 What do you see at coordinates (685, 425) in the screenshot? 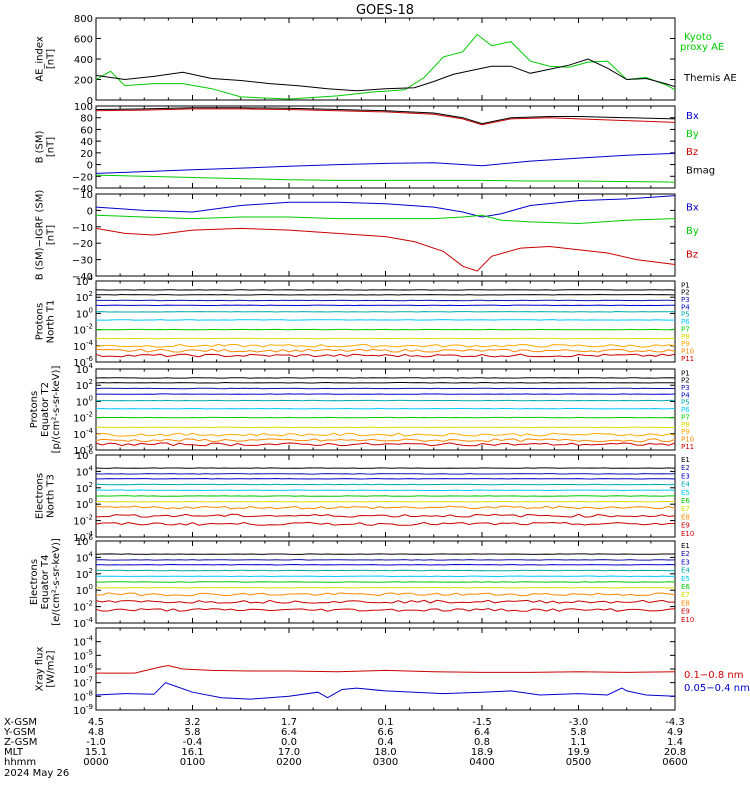
I see `legend-label: P8` at bounding box center [685, 425].